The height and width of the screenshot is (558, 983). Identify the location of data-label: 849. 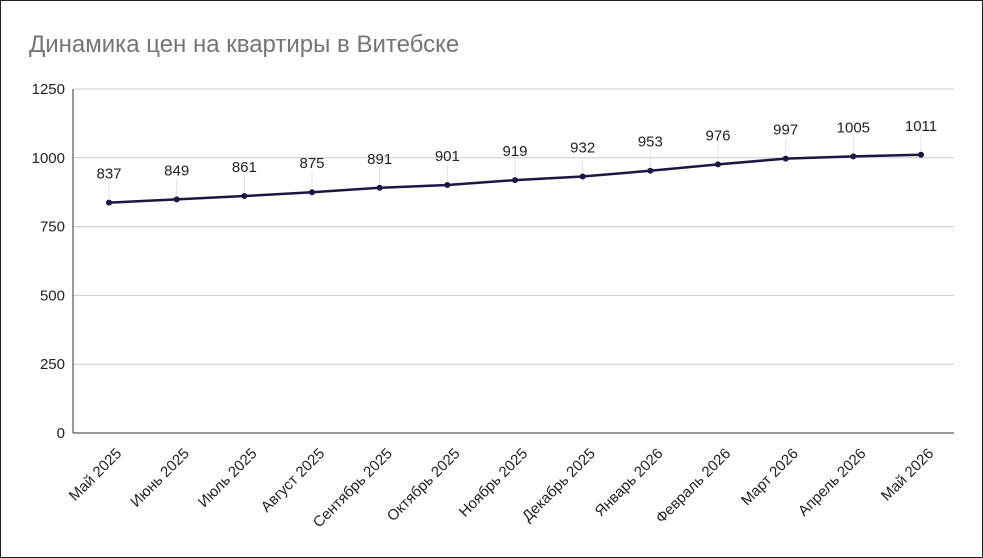
(176, 170).